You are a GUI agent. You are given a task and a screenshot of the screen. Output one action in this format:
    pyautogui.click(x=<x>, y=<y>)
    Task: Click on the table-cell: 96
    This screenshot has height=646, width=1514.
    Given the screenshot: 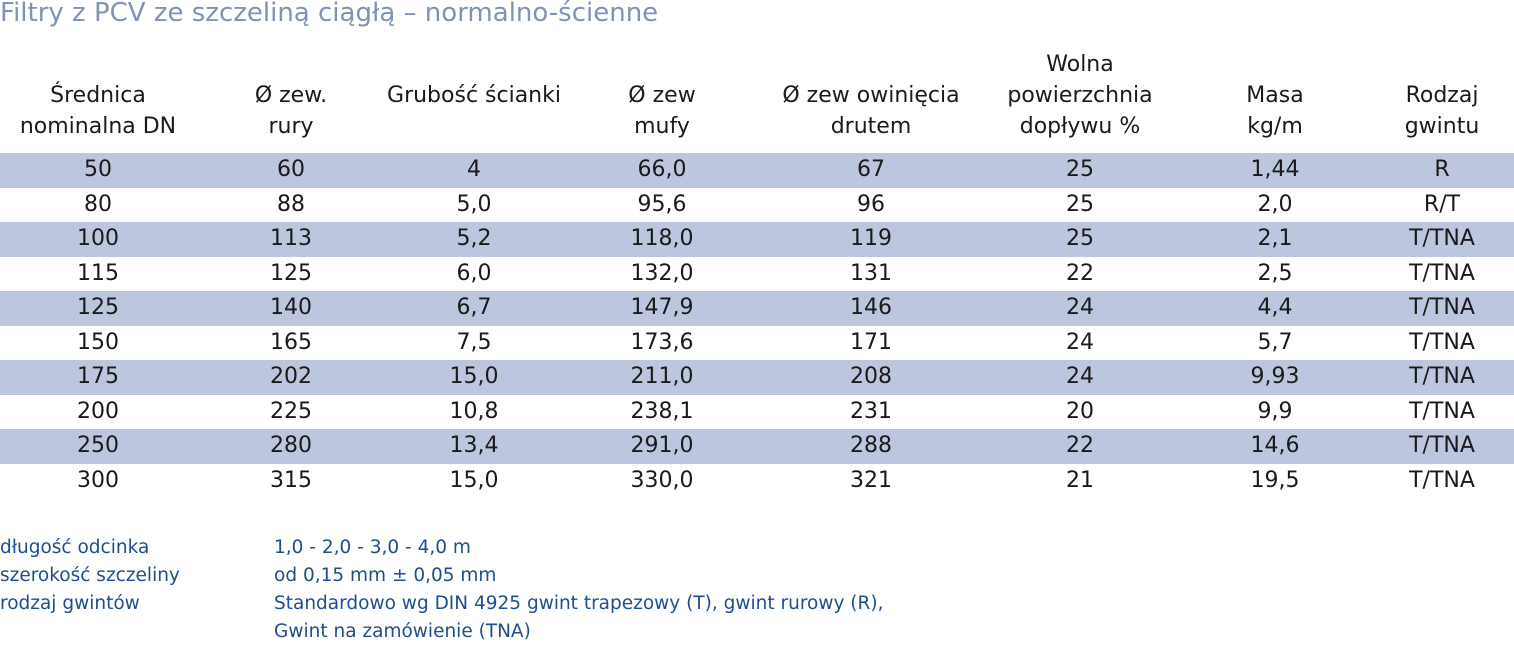 What is the action you would take?
    pyautogui.click(x=871, y=204)
    